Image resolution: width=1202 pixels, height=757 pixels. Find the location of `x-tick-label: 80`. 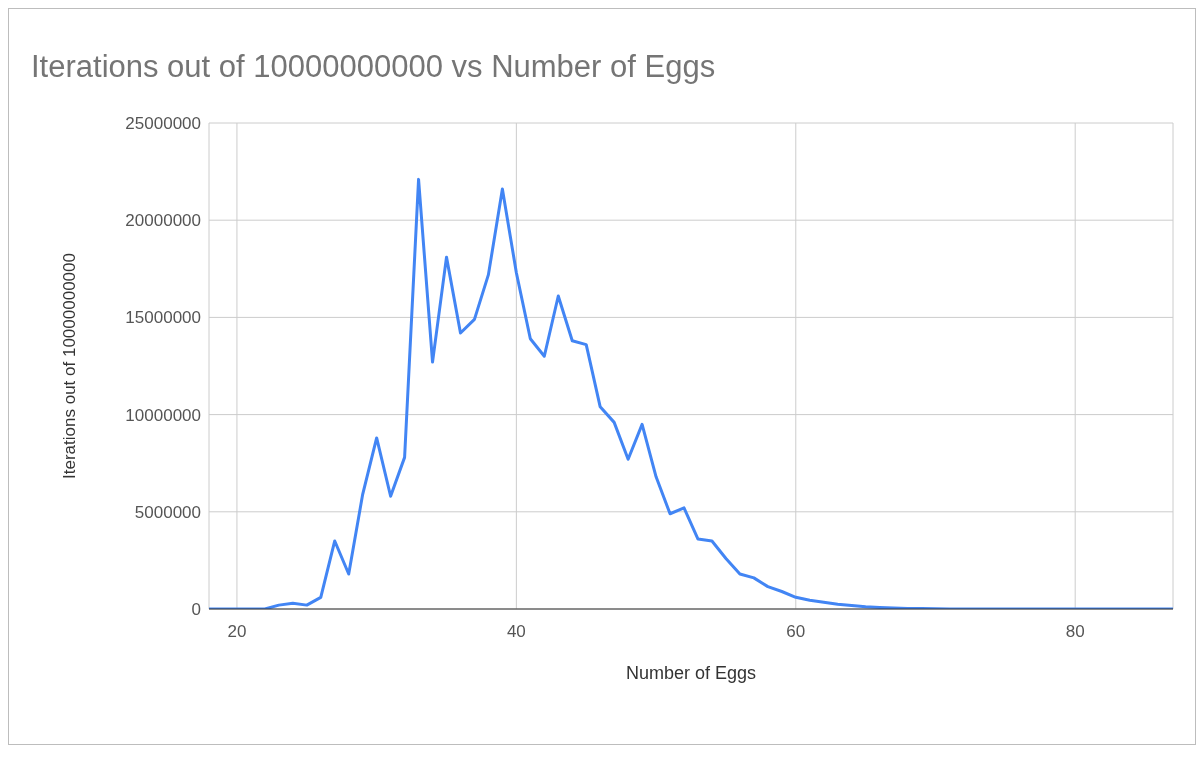

x-tick-label: 80 is located at coordinates (1075, 632).